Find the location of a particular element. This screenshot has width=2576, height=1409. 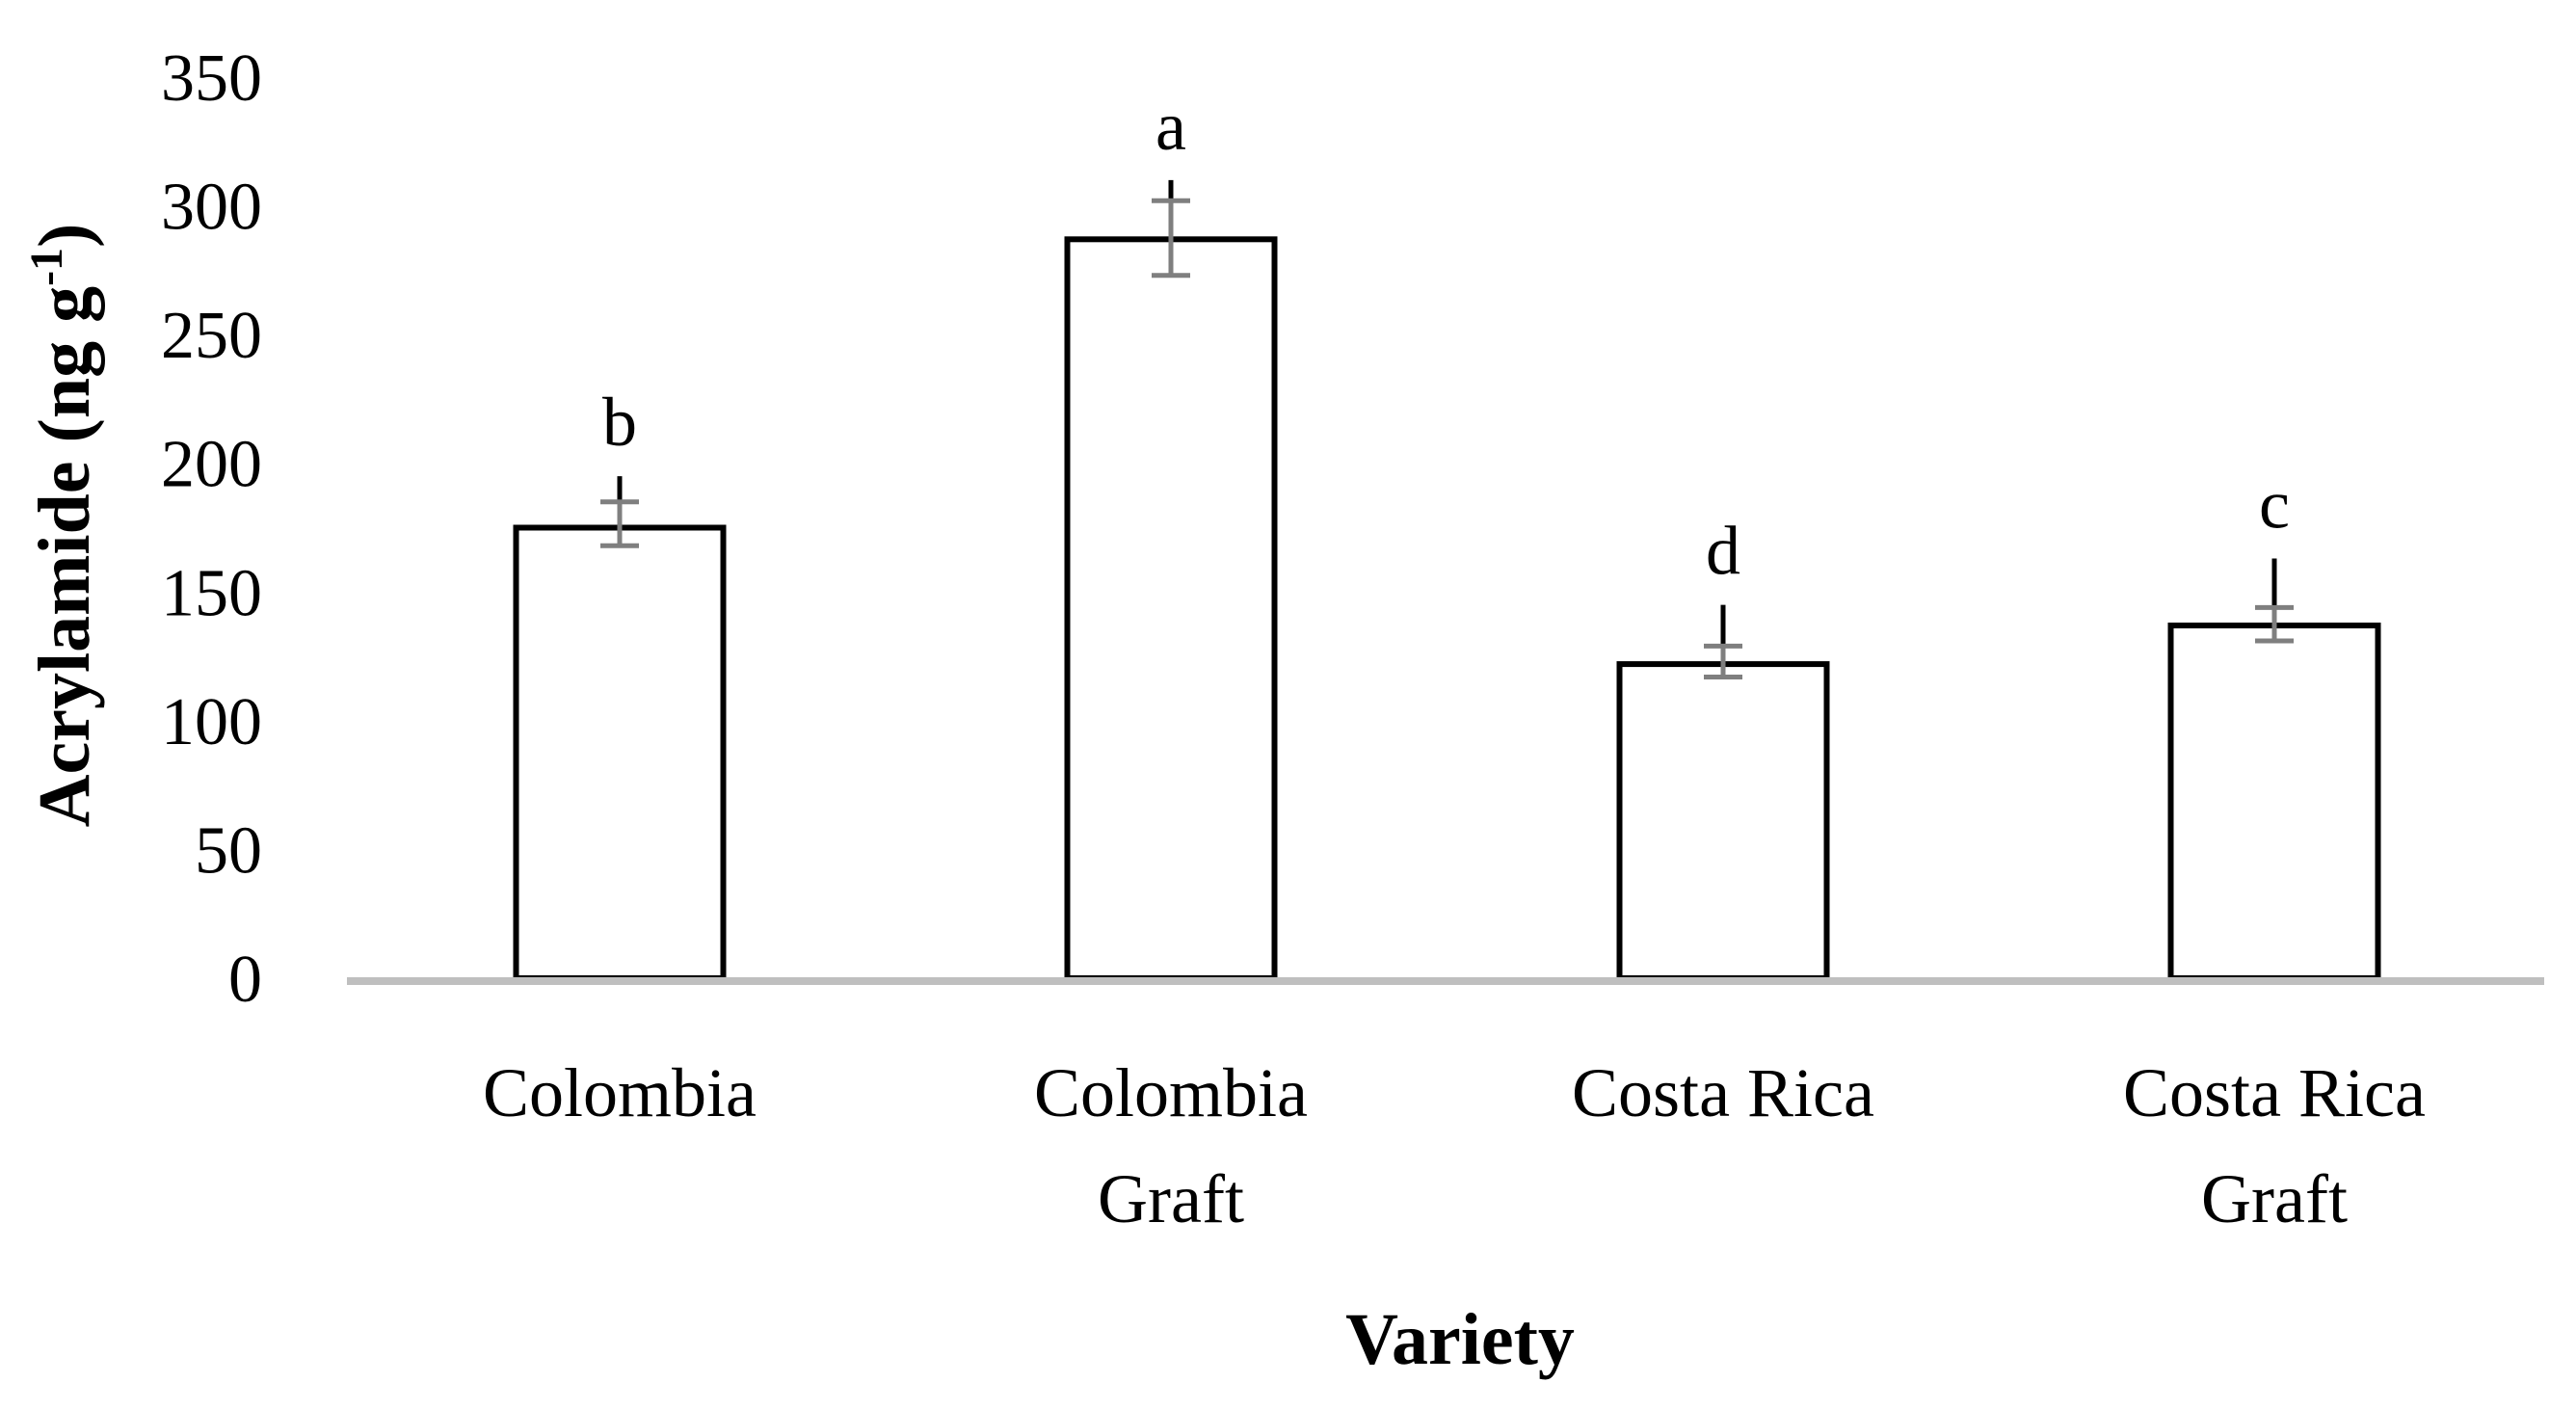

y-tick-label: 50 is located at coordinates (229, 851).